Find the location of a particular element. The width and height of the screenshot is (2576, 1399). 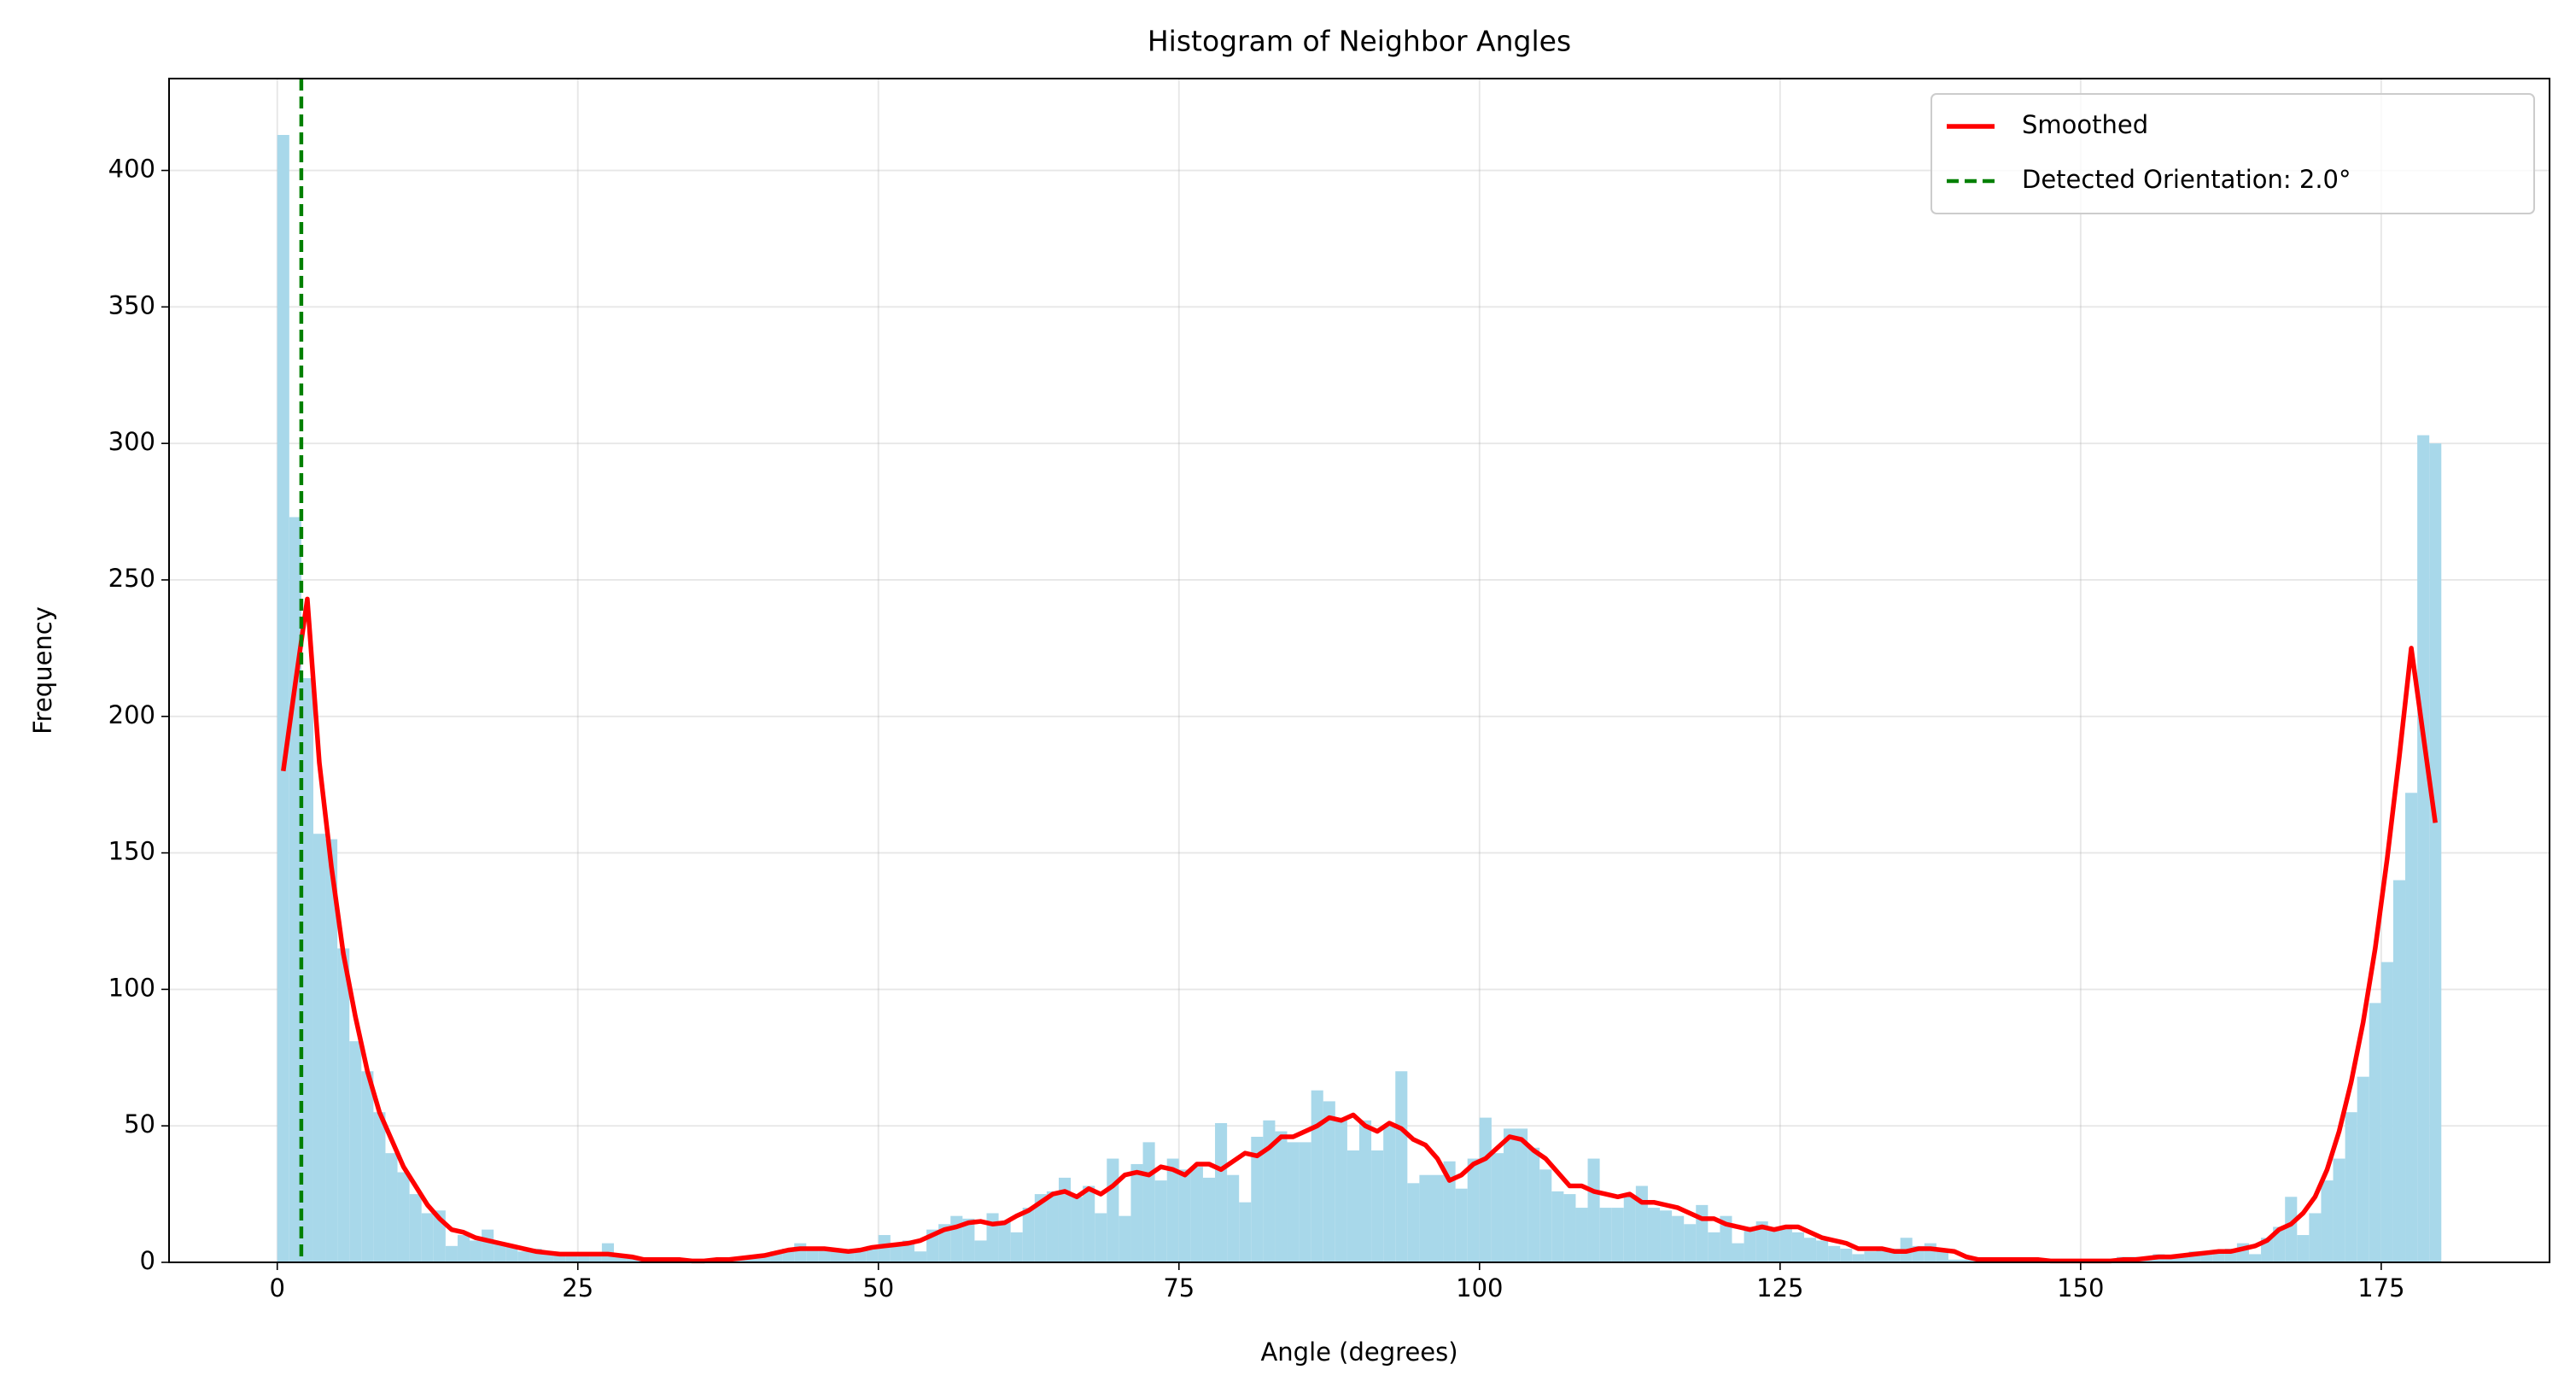

x-axis-label: Angle (degrees) is located at coordinates (1358, 1352).